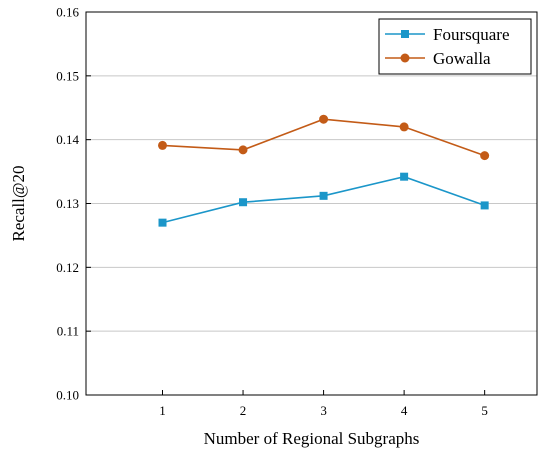  I want to click on x-tick-label: 5, so click(484, 410).